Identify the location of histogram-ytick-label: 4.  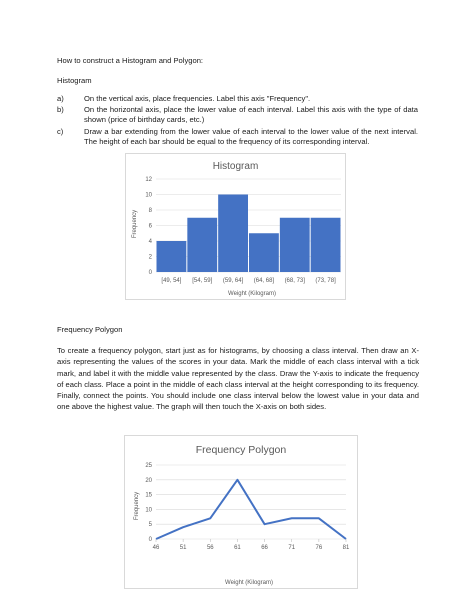
(151, 242).